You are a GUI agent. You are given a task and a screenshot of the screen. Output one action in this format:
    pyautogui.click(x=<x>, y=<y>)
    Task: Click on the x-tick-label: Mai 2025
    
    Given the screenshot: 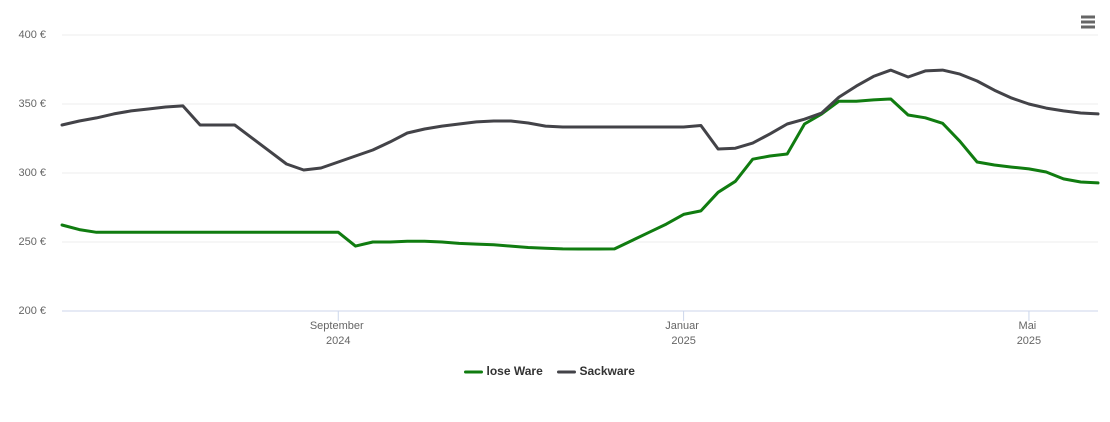 What is the action you would take?
    pyautogui.click(x=1029, y=333)
    